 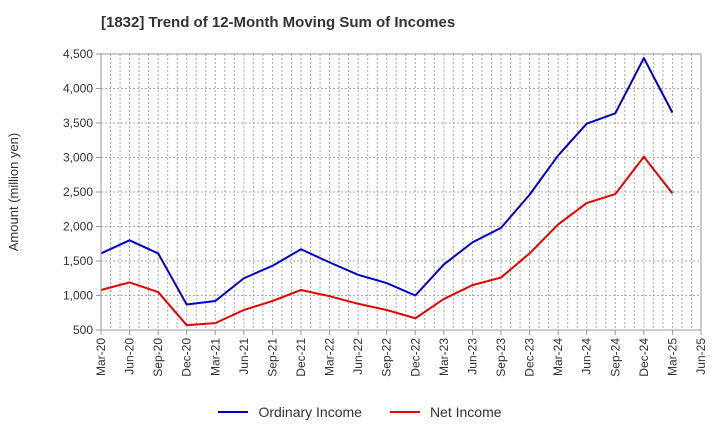 I want to click on x-tick-label: Dec-24, so click(x=644, y=357).